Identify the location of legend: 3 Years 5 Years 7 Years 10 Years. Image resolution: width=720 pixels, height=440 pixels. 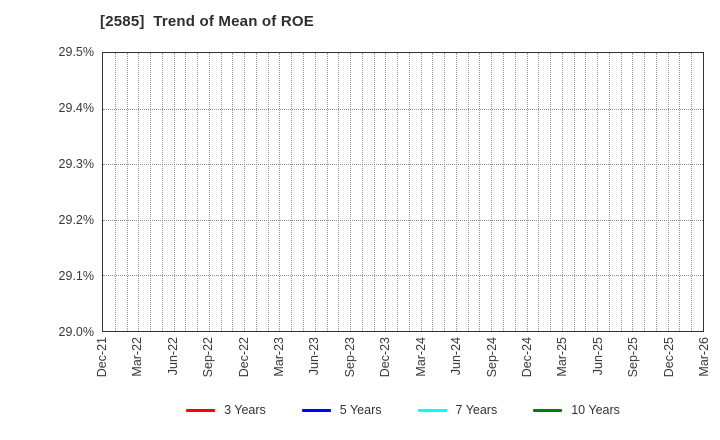
(403, 410).